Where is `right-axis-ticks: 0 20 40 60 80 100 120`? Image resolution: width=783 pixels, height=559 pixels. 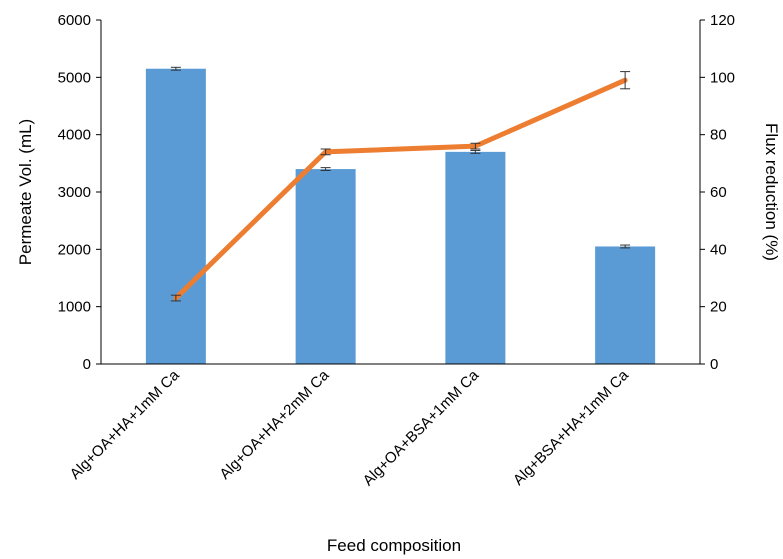
right-axis-ticks: 0 20 40 60 80 100 120 is located at coordinates (717, 192).